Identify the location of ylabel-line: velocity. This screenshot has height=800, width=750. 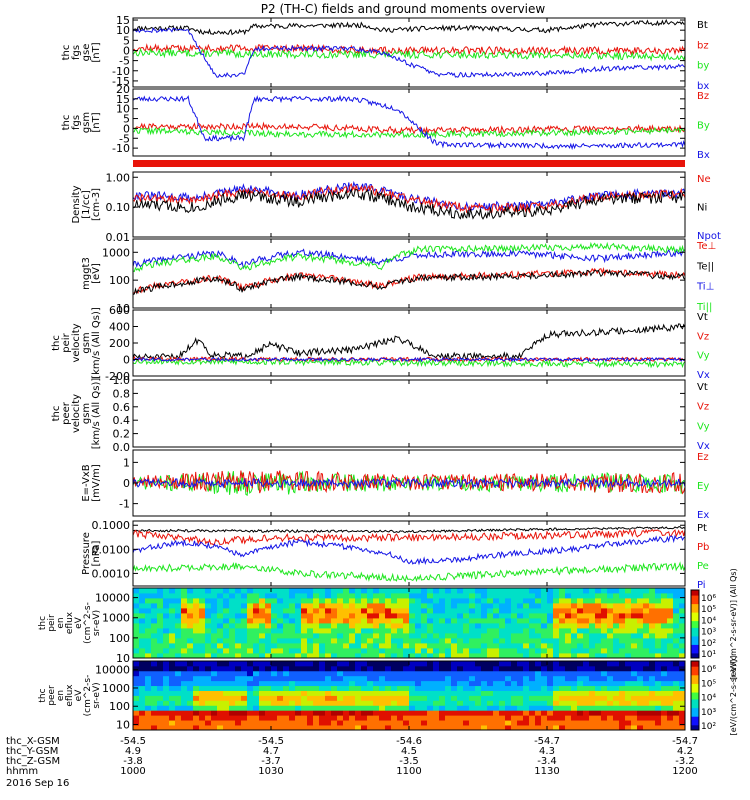
(76, 342).